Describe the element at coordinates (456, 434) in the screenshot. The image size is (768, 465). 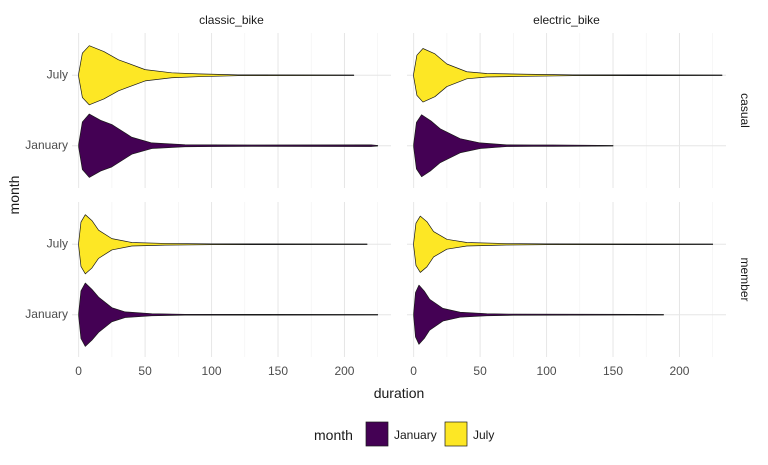
I see `legend-key-july` at that location.